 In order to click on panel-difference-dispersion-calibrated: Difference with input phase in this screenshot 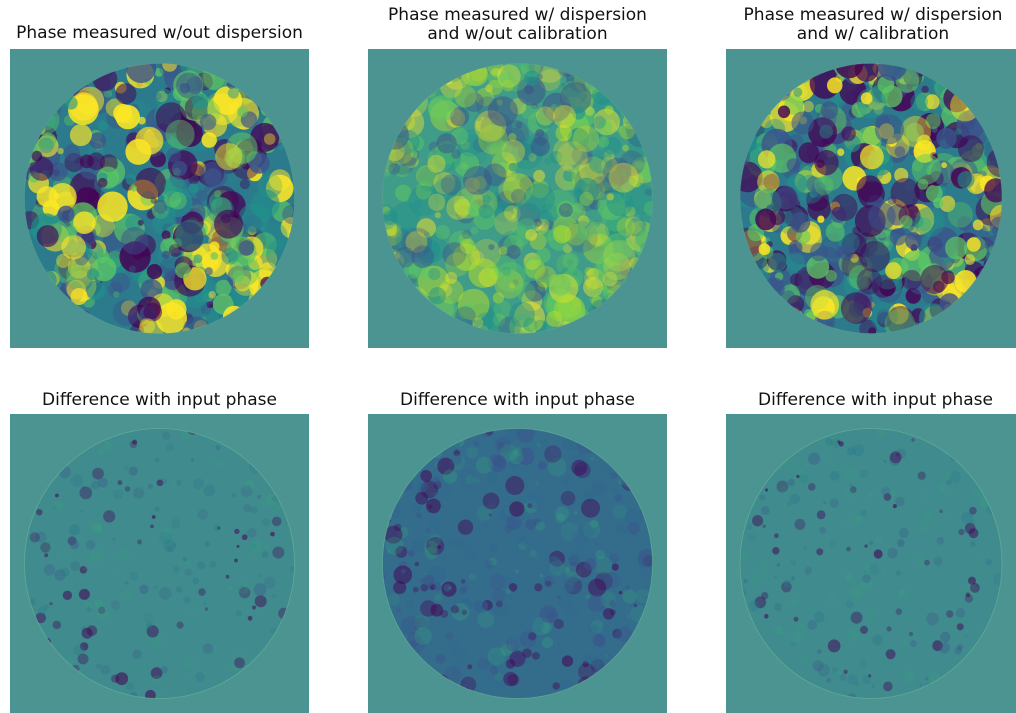, I will do `click(871, 551)`.